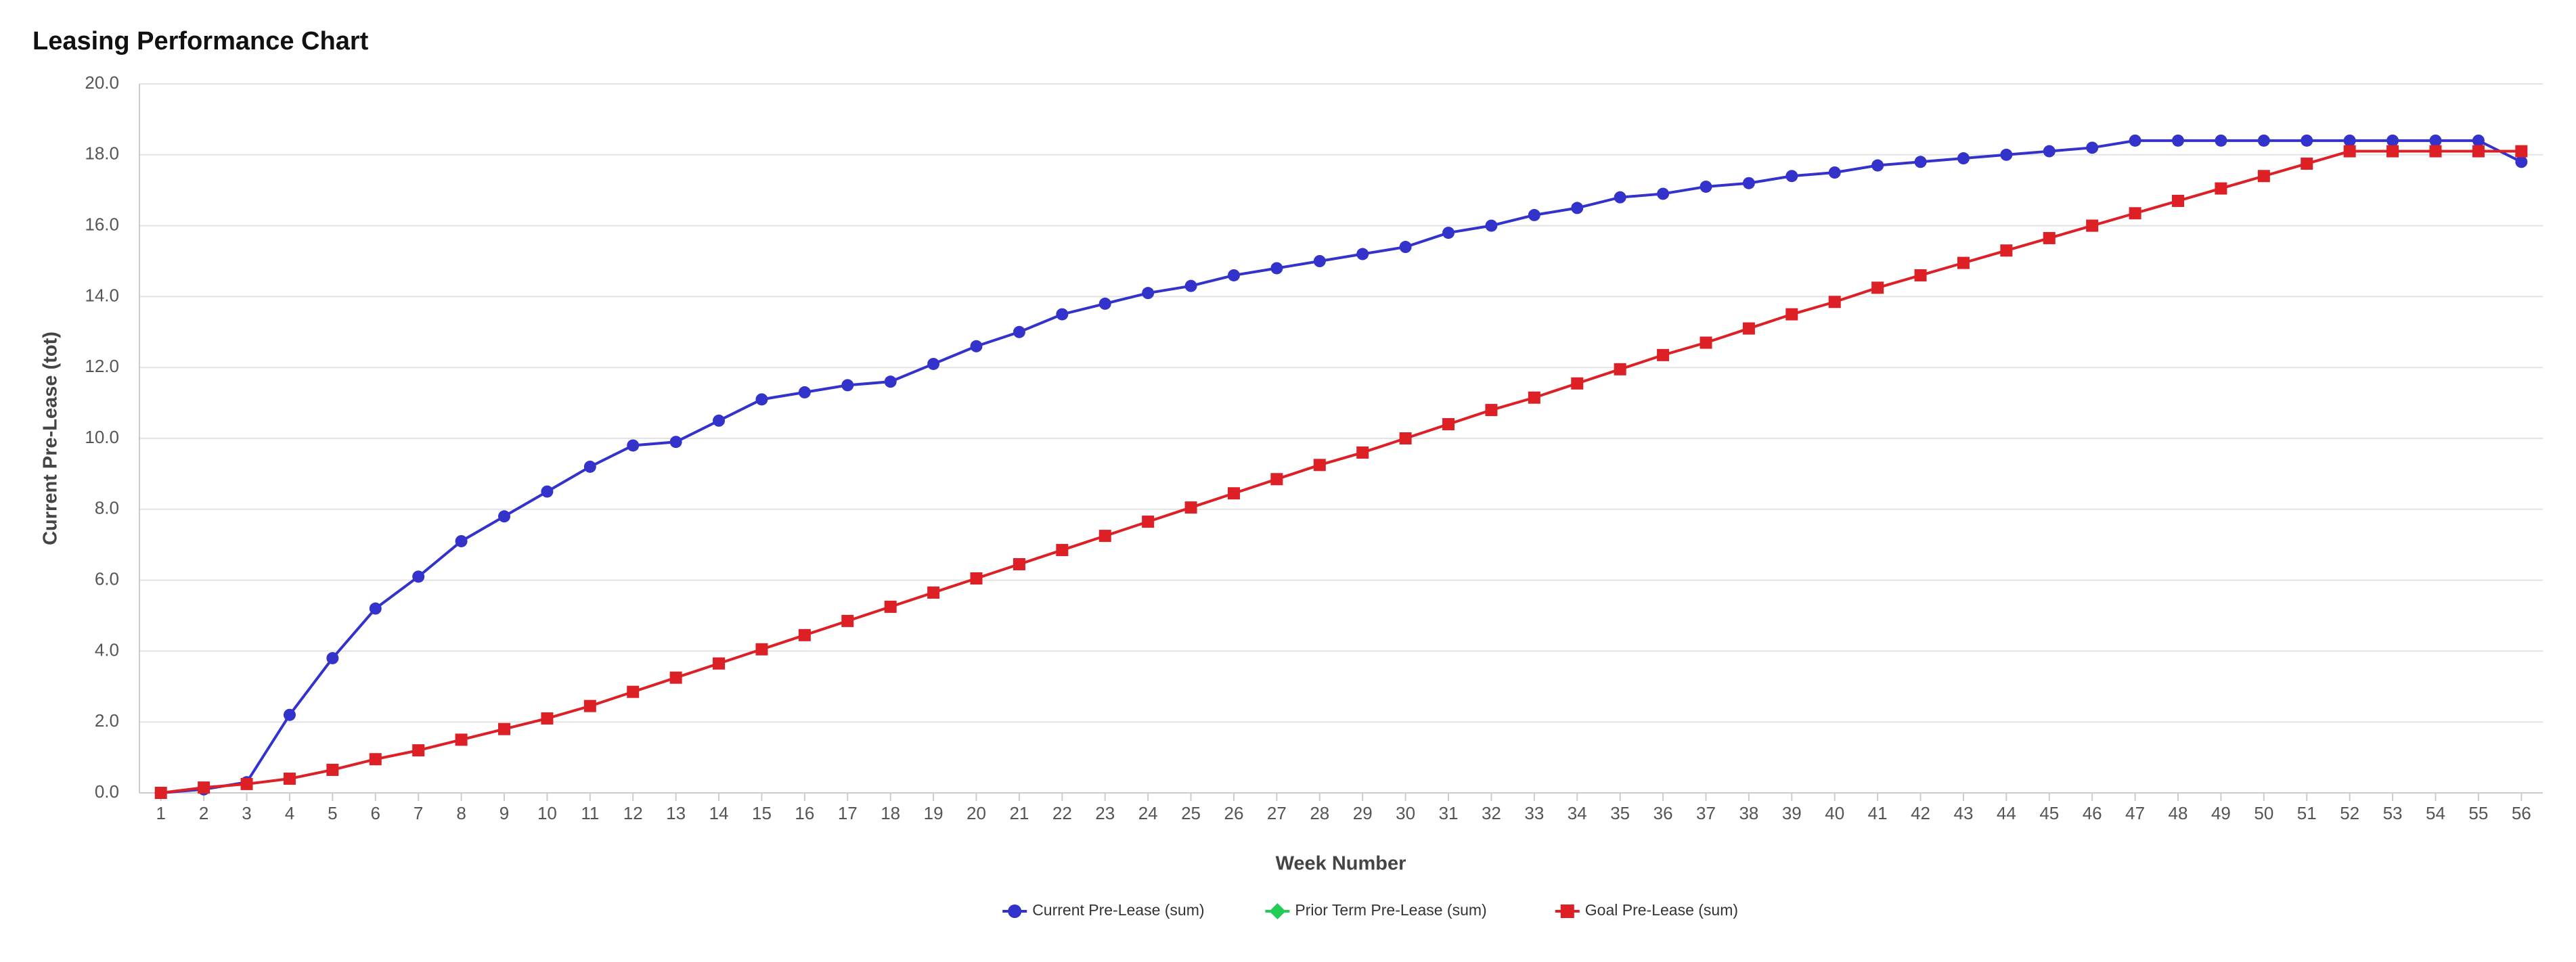 The height and width of the screenshot is (962, 2576). I want to click on y-tick-label: 20.0, so click(102, 82).